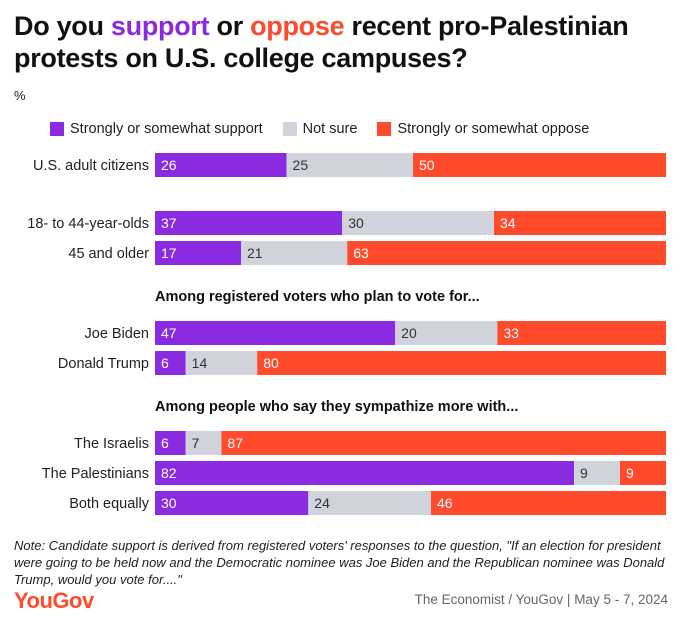 Image resolution: width=680 pixels, height=625 pixels. Describe the element at coordinates (235, 443) in the screenshot. I see `data-label: 87` at that location.